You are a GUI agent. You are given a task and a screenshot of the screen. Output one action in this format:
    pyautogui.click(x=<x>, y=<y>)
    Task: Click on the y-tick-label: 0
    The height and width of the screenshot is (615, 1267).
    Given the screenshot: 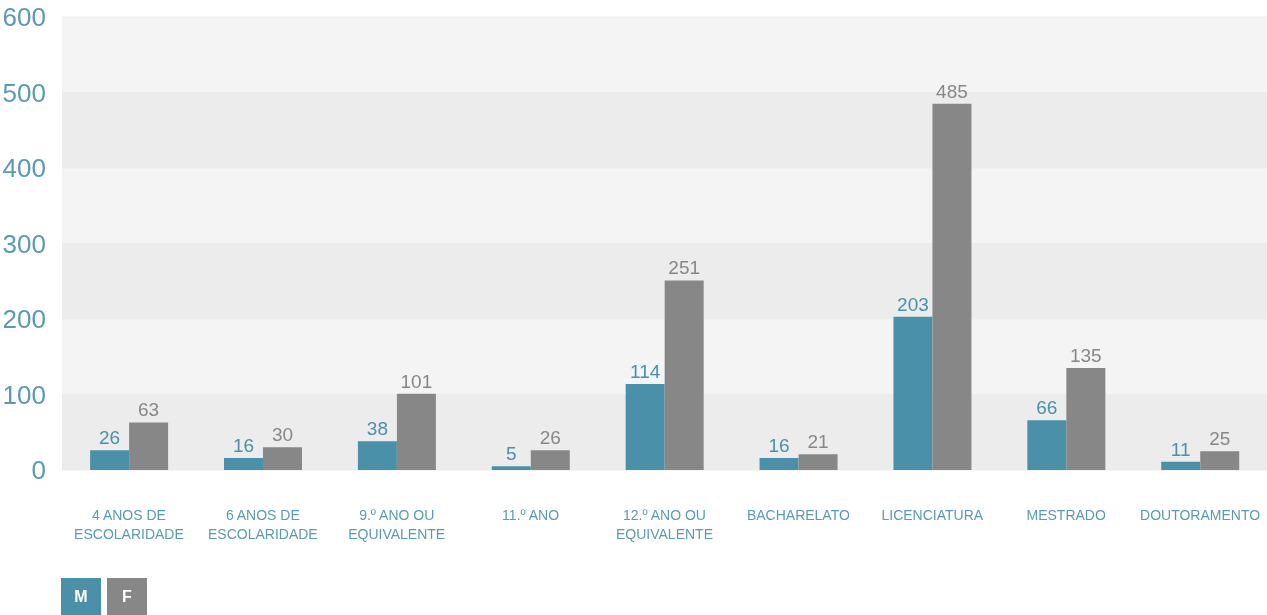 What is the action you would take?
    pyautogui.click(x=38, y=470)
    